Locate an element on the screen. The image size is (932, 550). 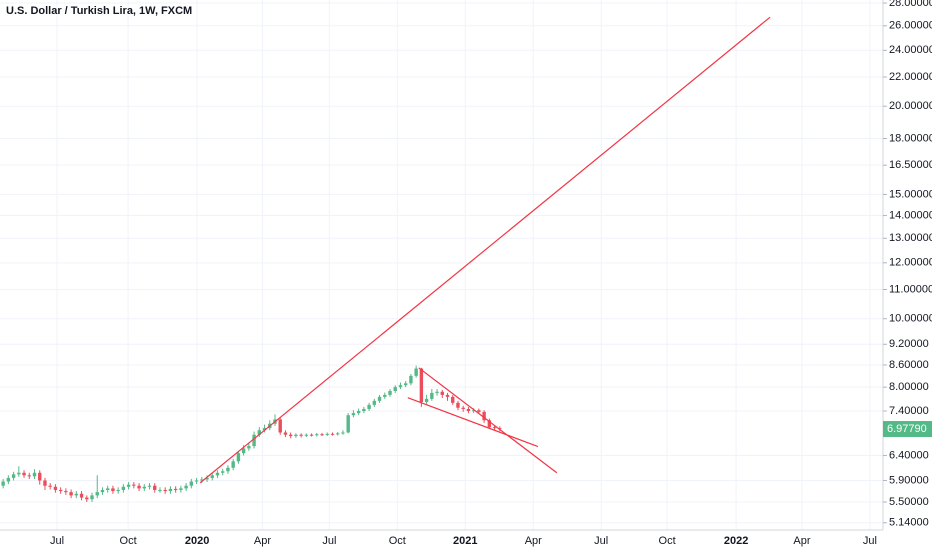
y-tick-label: 20.00000 is located at coordinates (910, 106).